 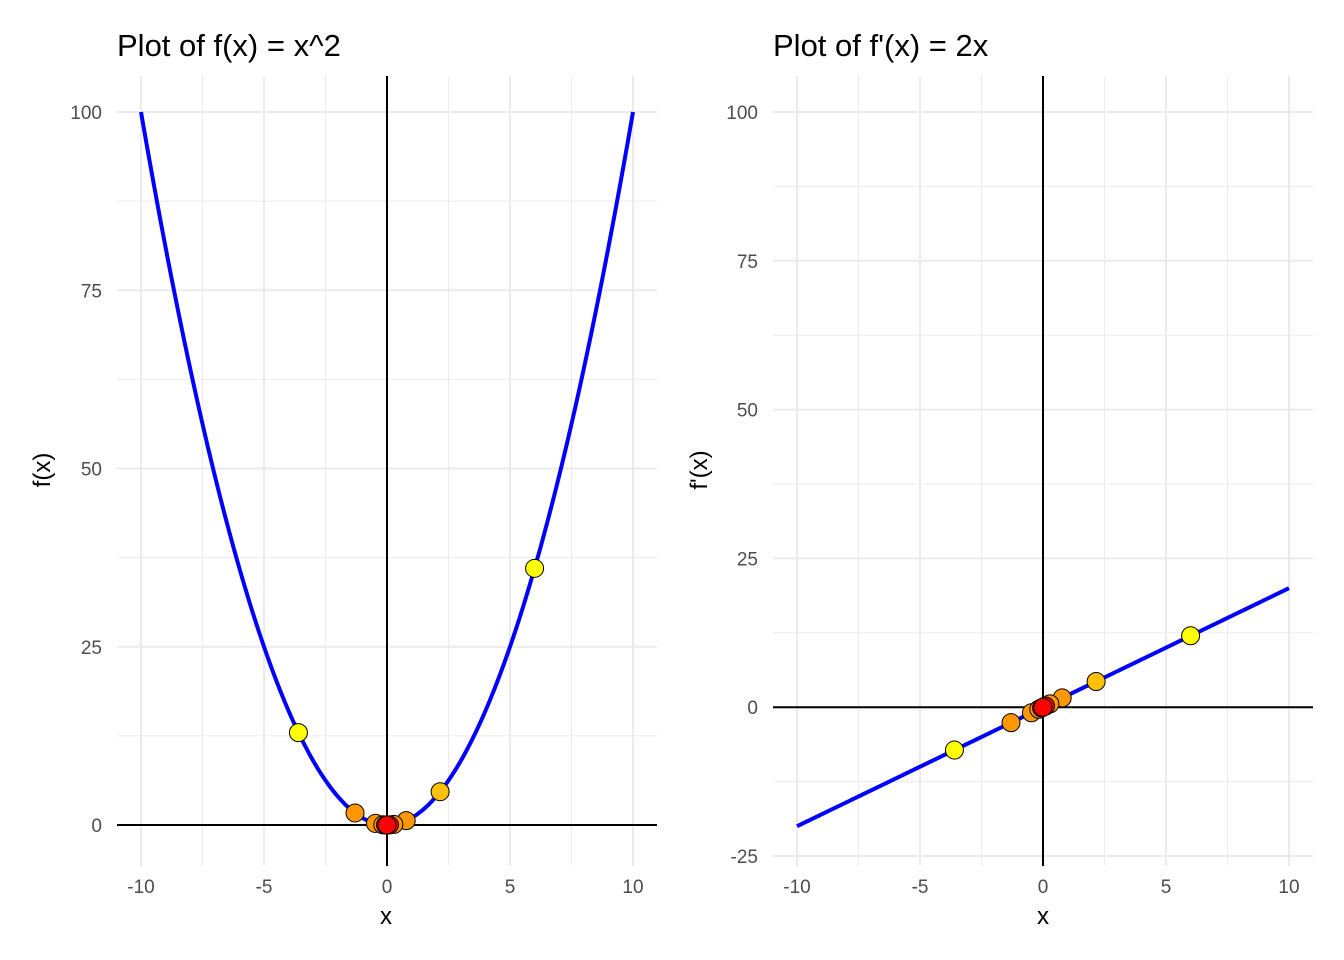 I want to click on chart-title: Plot of f(x) = x^2, so click(x=229, y=45).